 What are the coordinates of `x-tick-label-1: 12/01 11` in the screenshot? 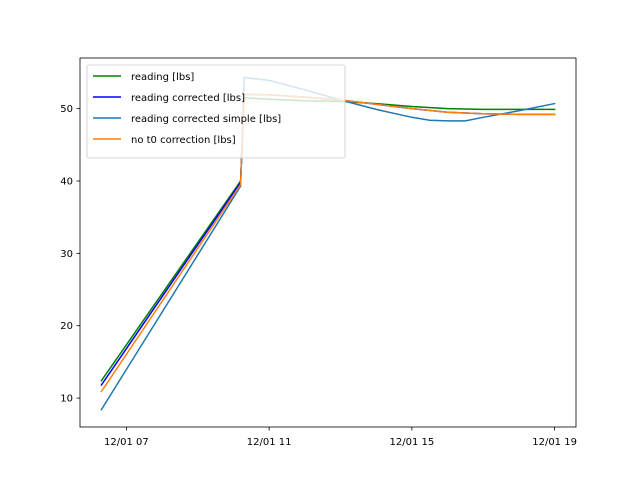 It's located at (269, 442).